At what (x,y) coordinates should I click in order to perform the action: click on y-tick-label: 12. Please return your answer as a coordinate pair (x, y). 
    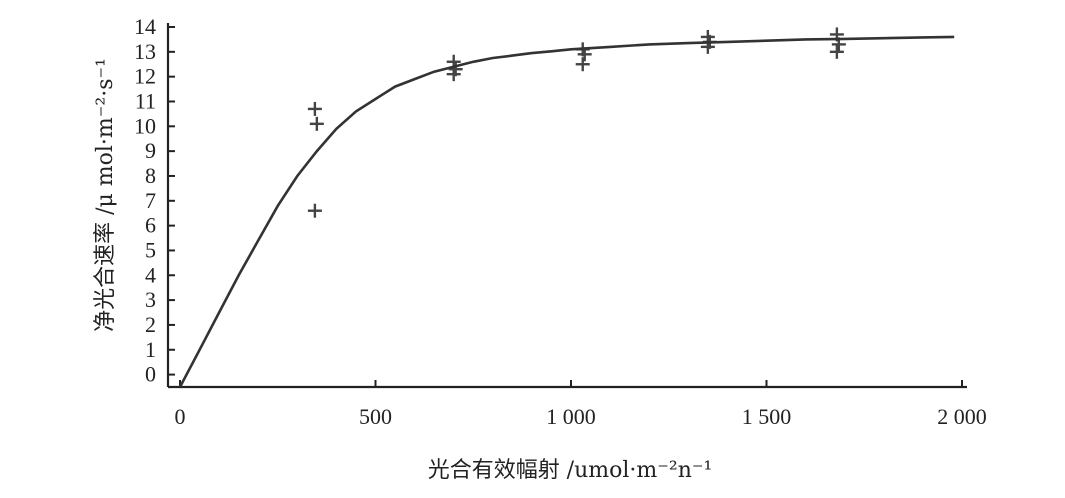
    Looking at the image, I should click on (145, 76).